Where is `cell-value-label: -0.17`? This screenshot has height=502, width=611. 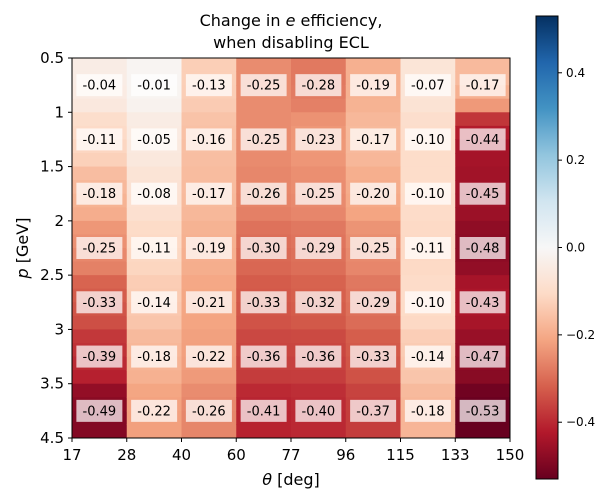 cell-value-label: -0.17 is located at coordinates (373, 140).